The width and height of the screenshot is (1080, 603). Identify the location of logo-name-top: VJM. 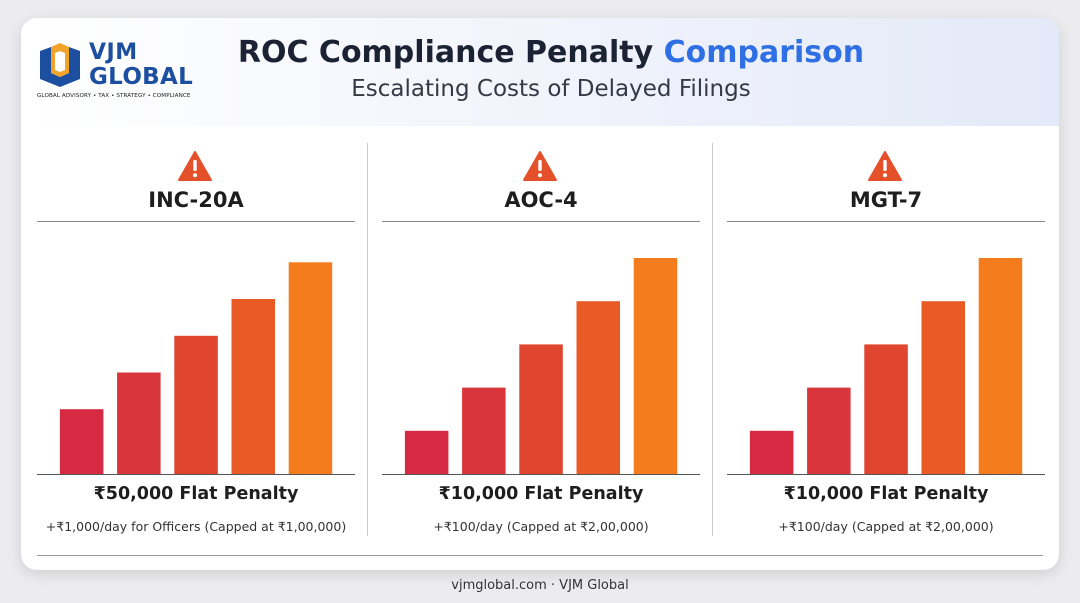
(113, 52).